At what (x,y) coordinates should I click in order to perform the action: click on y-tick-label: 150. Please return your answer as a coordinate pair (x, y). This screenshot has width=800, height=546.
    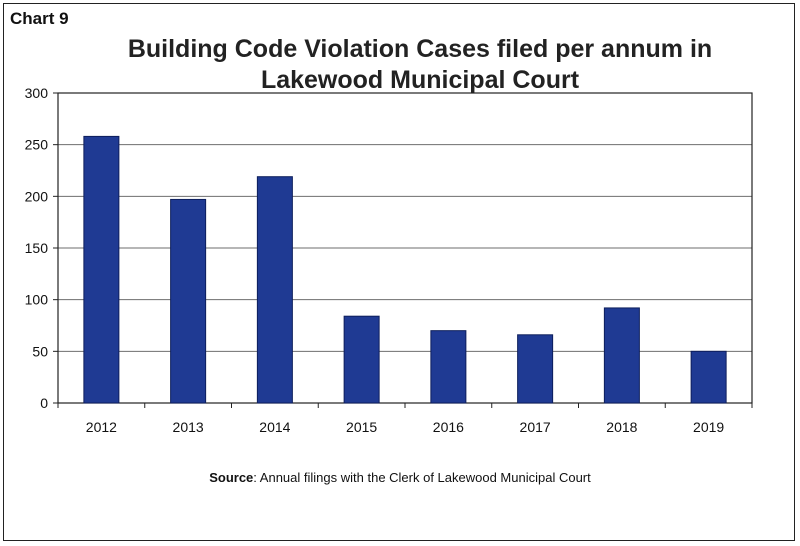
    Looking at the image, I should click on (37, 248).